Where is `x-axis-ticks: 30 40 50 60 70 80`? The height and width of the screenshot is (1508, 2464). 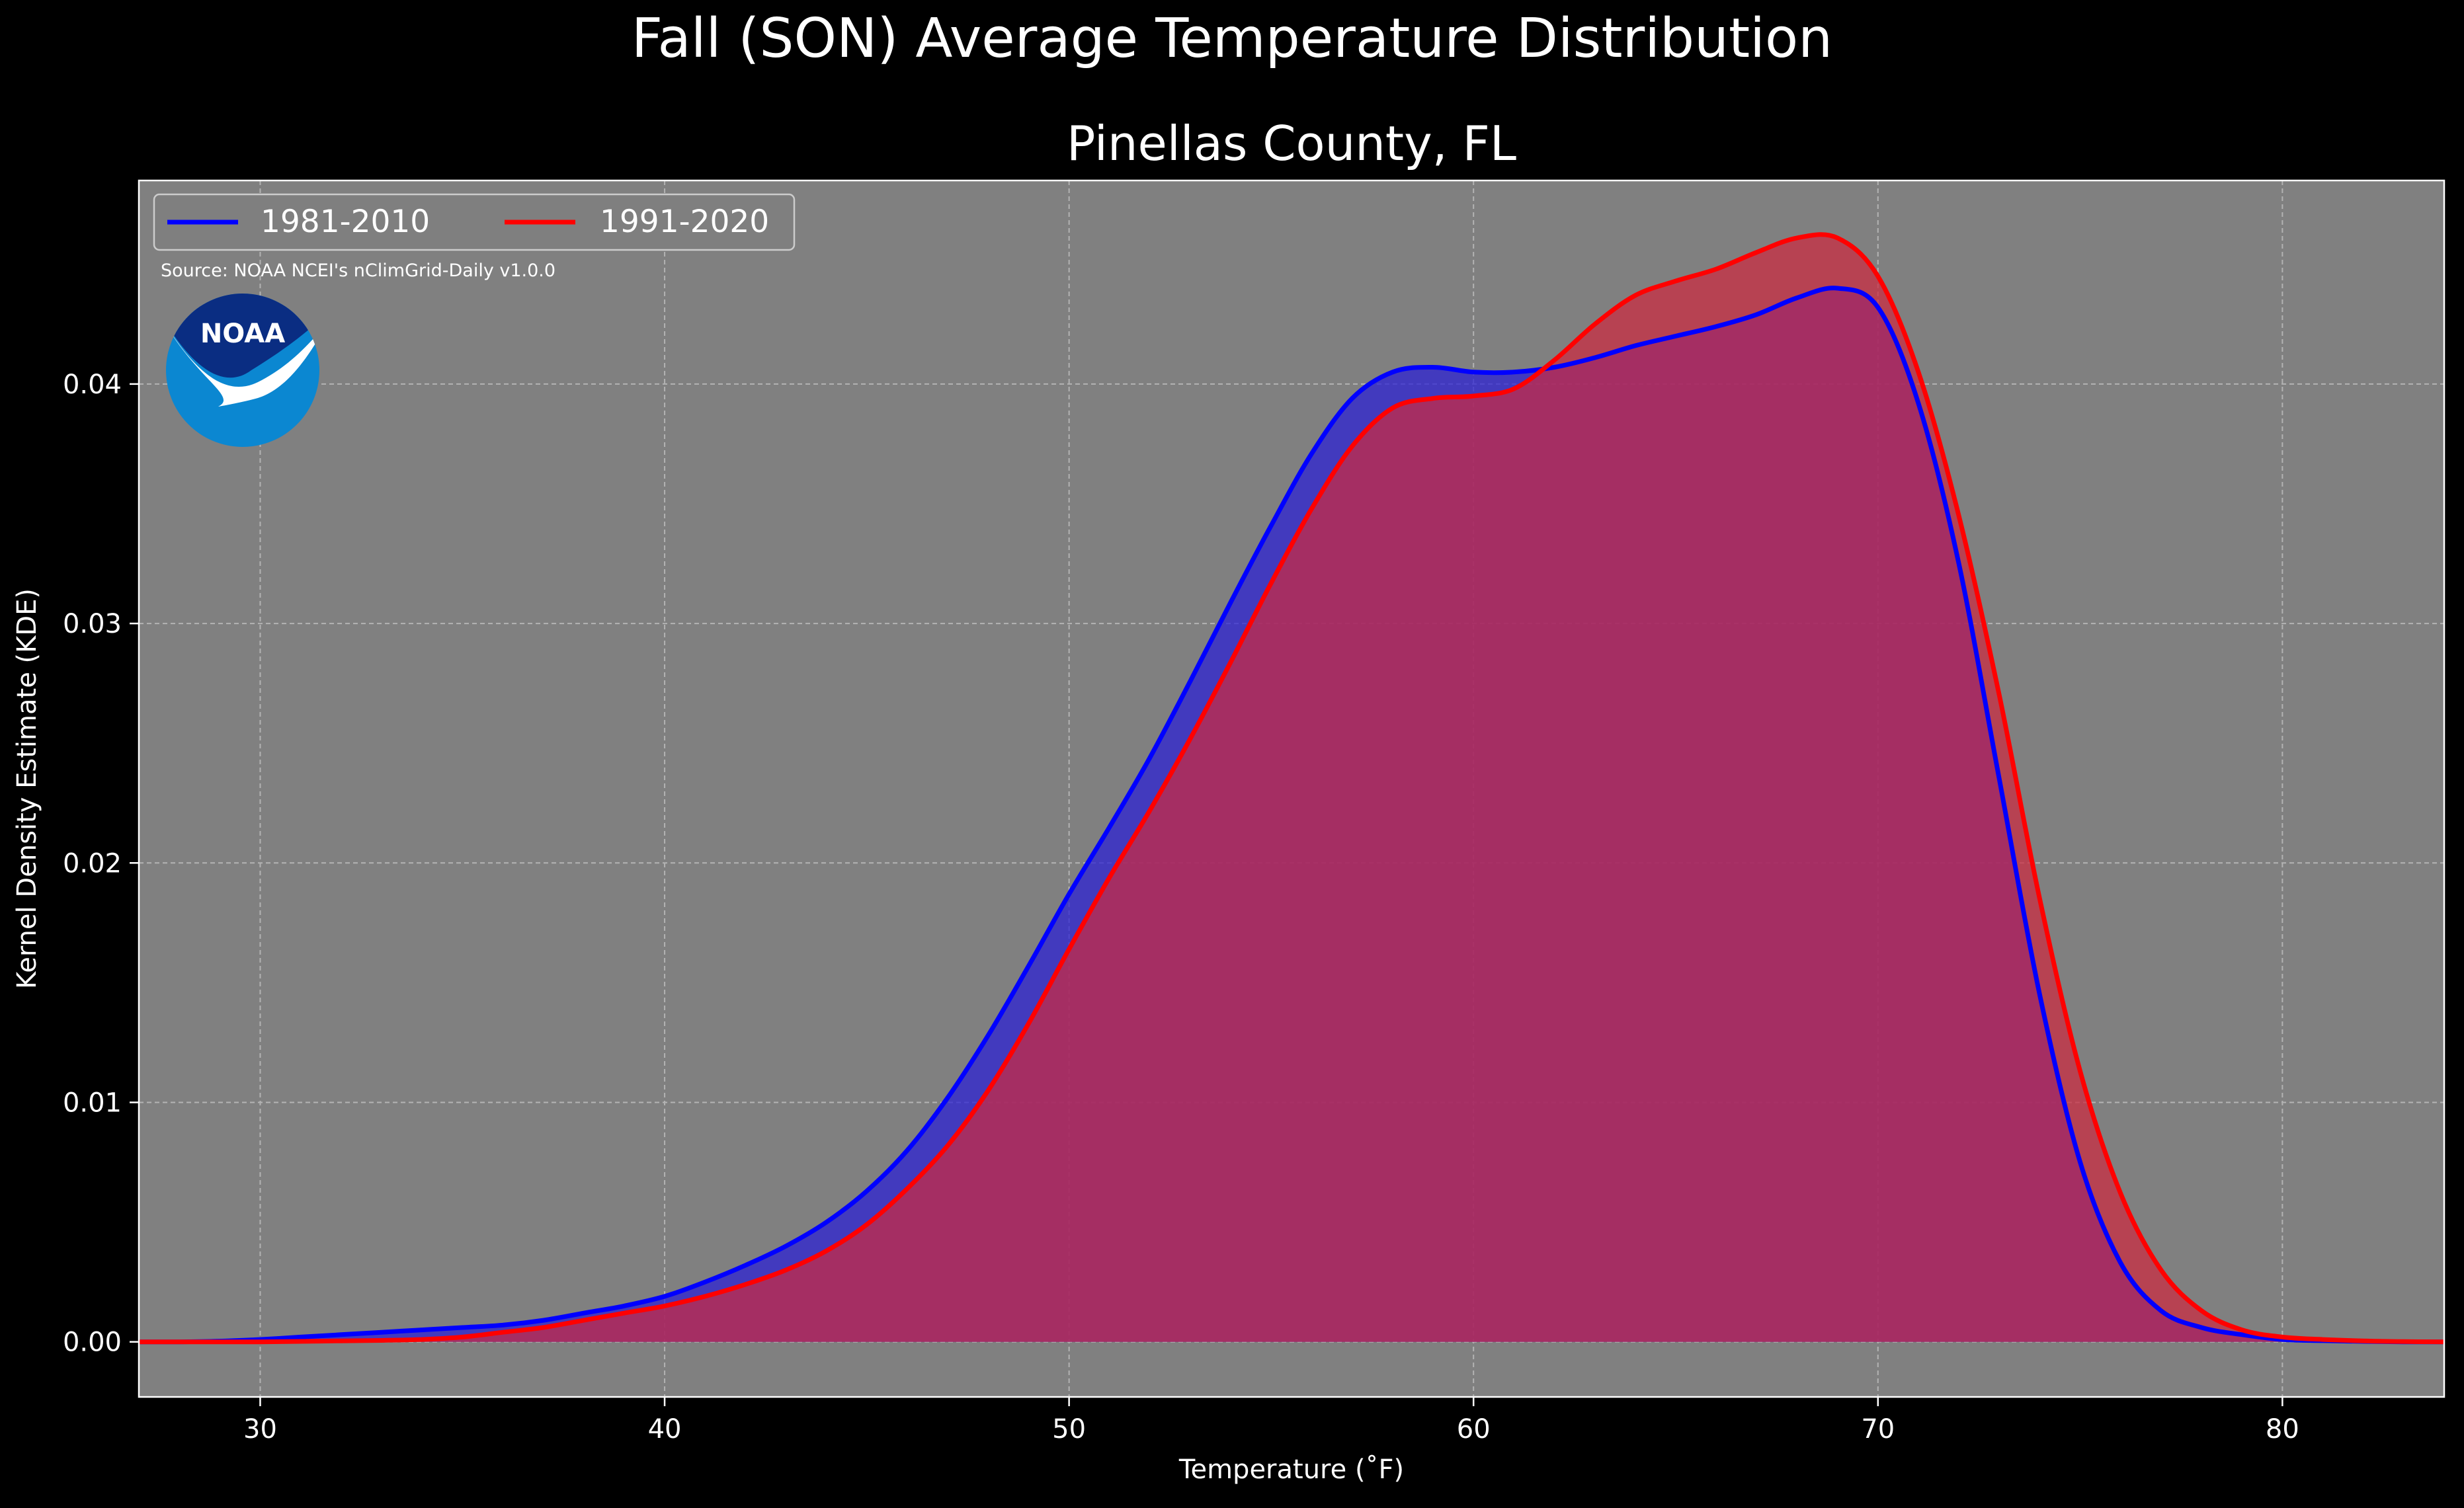
x-axis-ticks: 30 40 50 60 70 80 is located at coordinates (1271, 1421).